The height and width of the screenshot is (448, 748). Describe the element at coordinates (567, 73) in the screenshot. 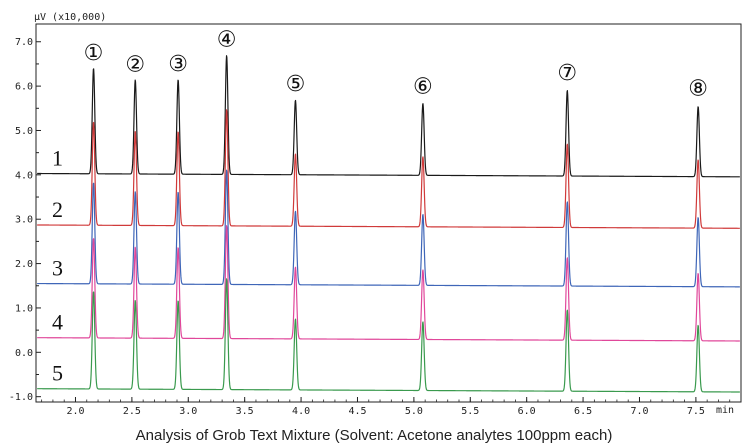

I see `peak-label-7: ⑦` at that location.